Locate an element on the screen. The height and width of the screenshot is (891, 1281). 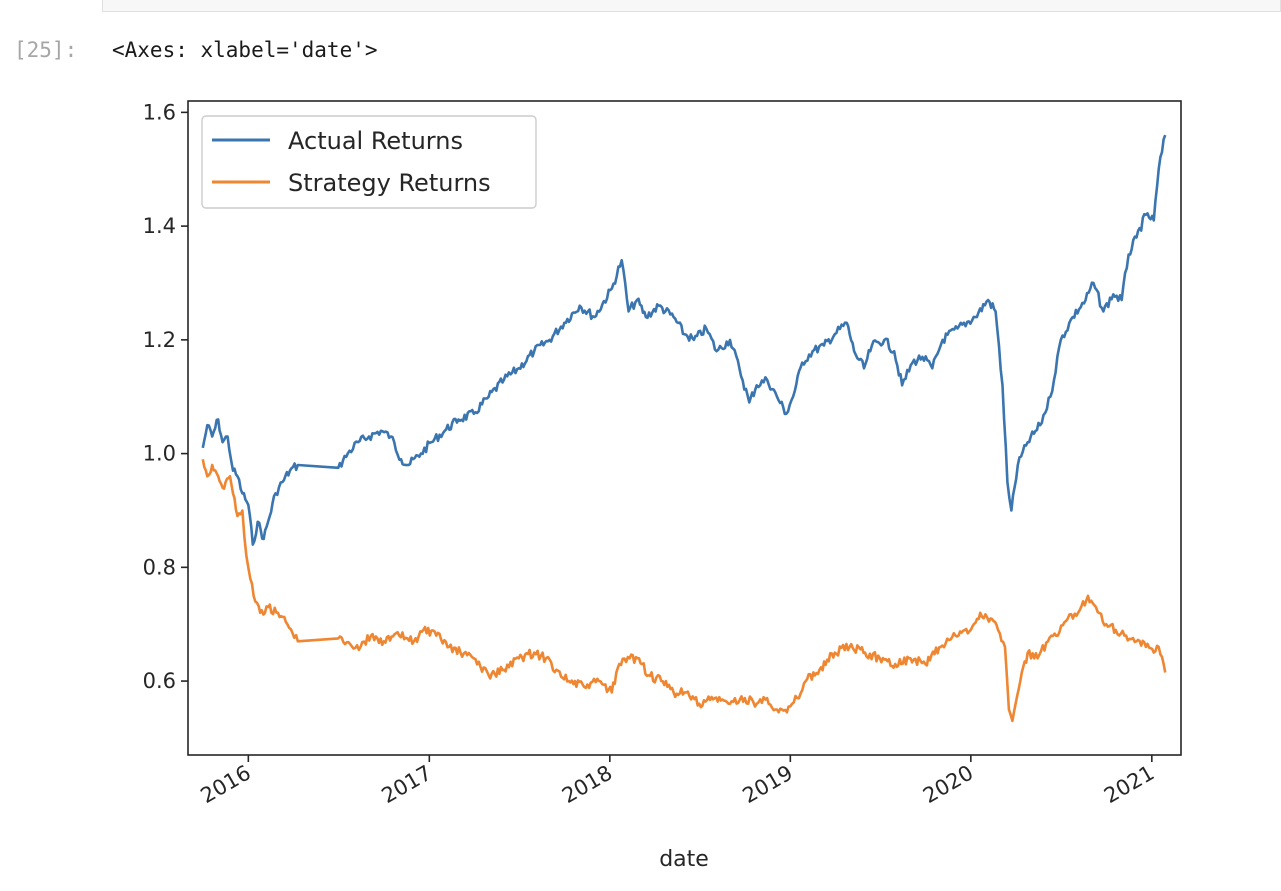
x-tick-label: 2019 is located at coordinates (768, 785).